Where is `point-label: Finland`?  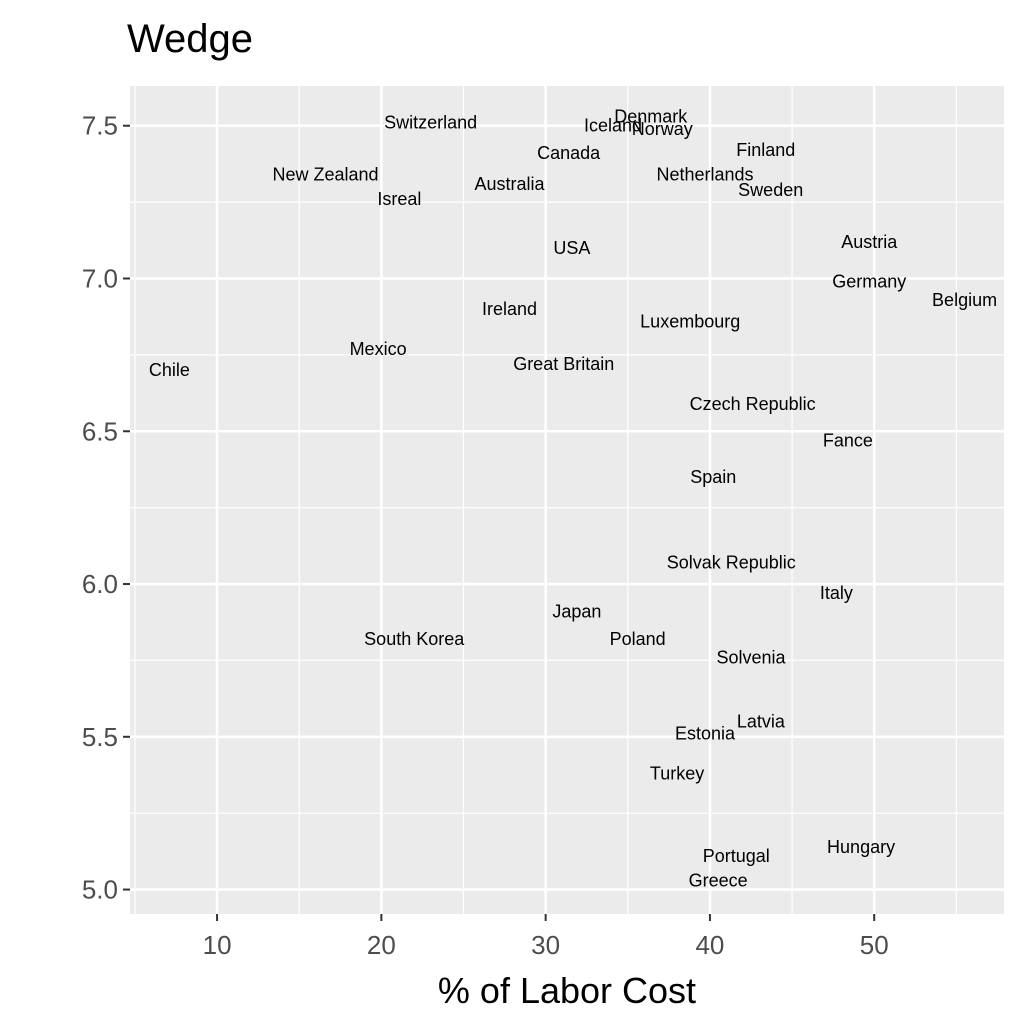 point-label: Finland is located at coordinates (765, 150).